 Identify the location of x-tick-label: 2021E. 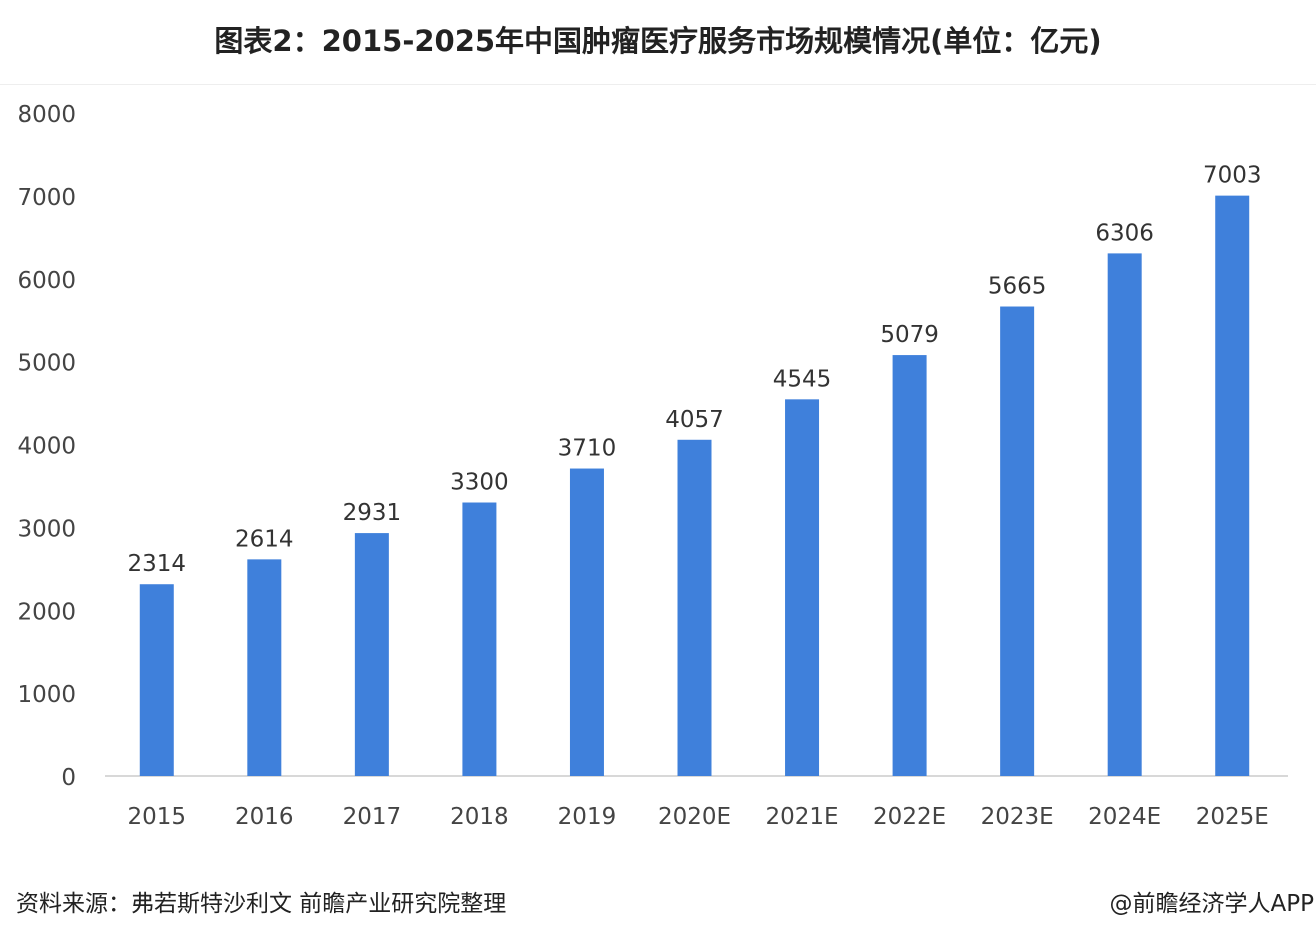
(802, 817).